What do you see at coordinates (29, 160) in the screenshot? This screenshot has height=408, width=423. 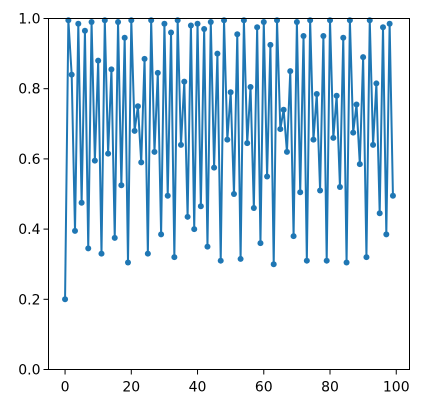 I see `y-tick-label: 0.6` at bounding box center [29, 160].